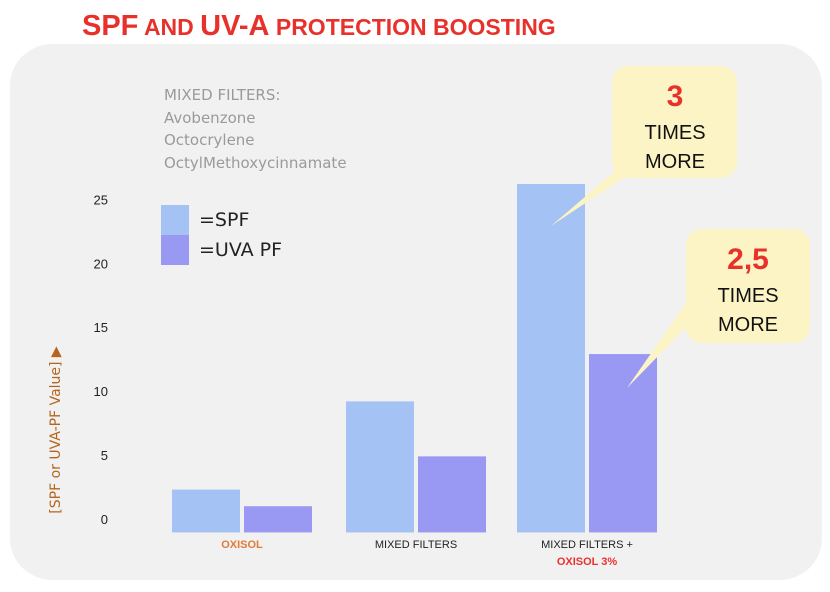  I want to click on callout-number: 2,5, so click(748, 259).